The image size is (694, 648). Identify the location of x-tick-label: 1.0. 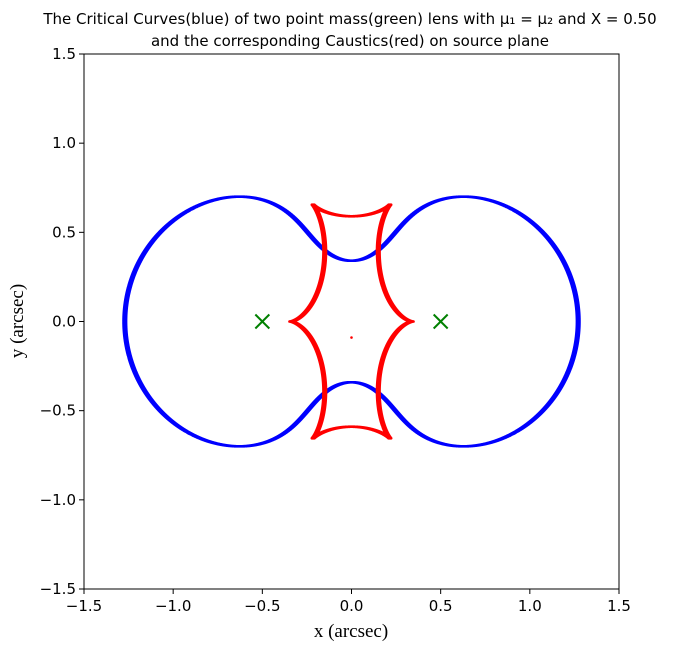
(530, 606).